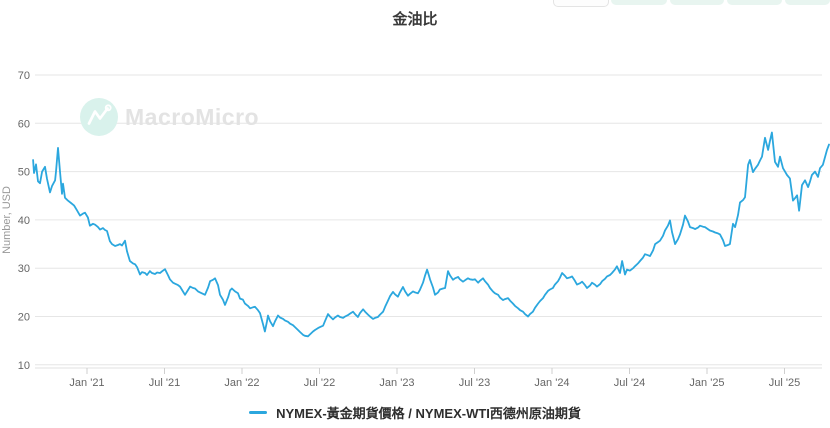 Image resolution: width=830 pixels, height=428 pixels. Describe the element at coordinates (24, 173) in the screenshot. I see `y-tick-label-50: 50` at that location.